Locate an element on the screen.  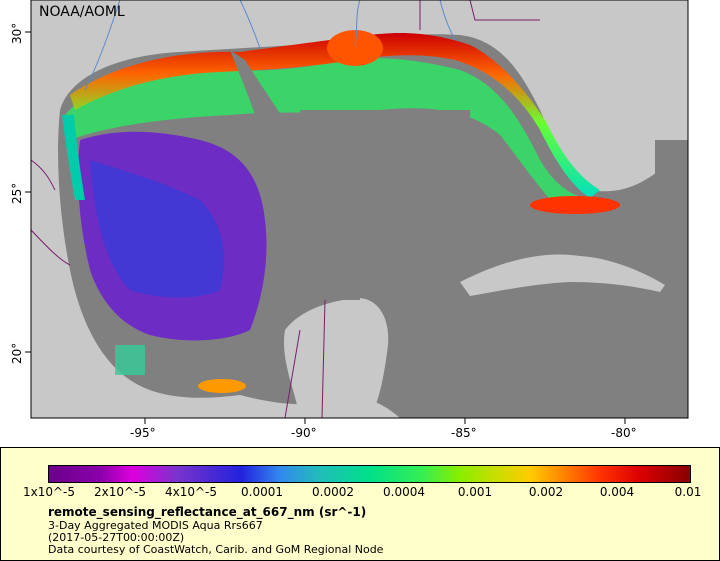
colorbar-tick: 4x10^-5 is located at coordinates (191, 492).